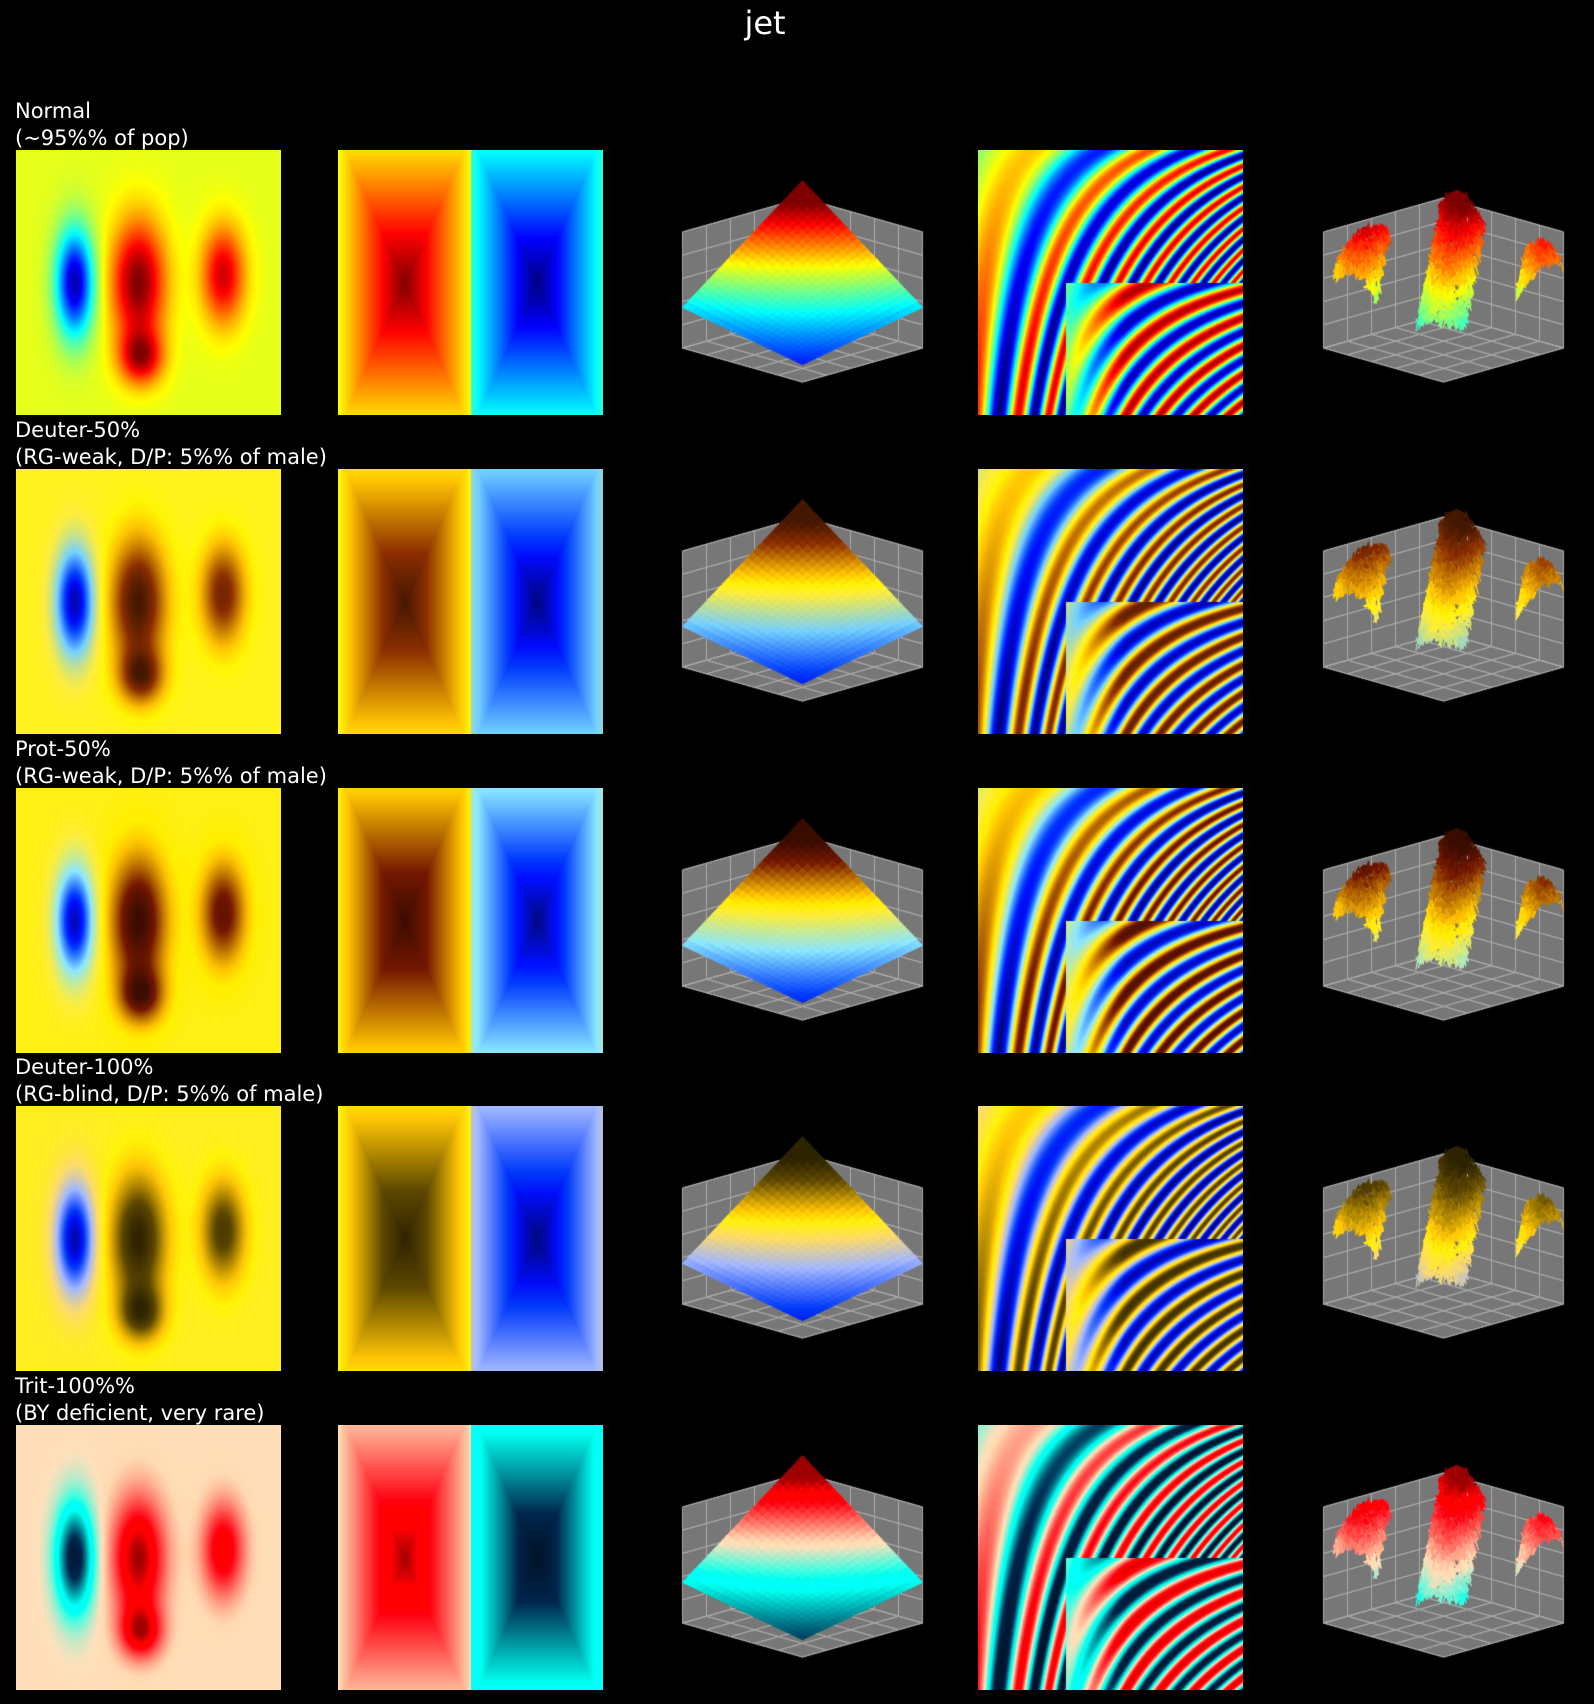 The height and width of the screenshot is (1704, 1594). Describe the element at coordinates (171, 763) in the screenshot. I see `row-label: Prot-50% (RG-weak, D/P: 5%% of male)` at that location.